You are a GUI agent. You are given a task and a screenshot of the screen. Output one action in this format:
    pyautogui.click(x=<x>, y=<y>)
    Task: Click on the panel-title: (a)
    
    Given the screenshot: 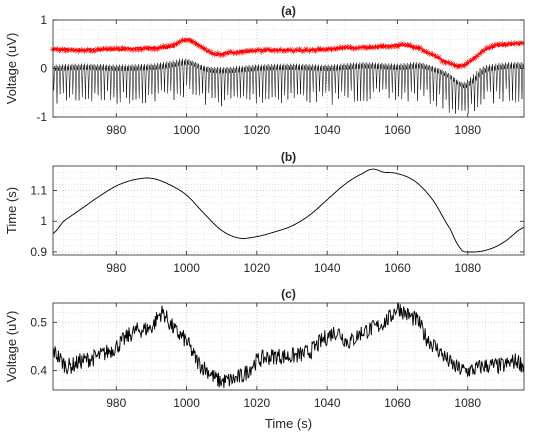 What is the action you would take?
    pyautogui.click(x=288, y=11)
    